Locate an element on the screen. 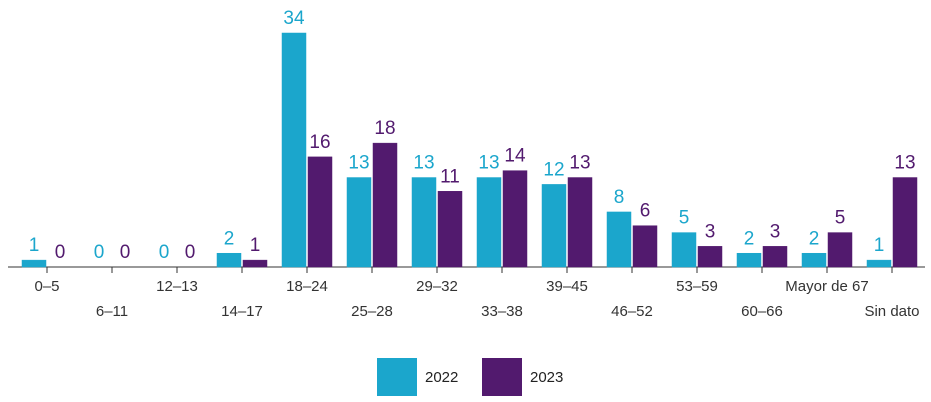 The image size is (931, 402). x-tick-label: Mayor de 67 is located at coordinates (826, 286).